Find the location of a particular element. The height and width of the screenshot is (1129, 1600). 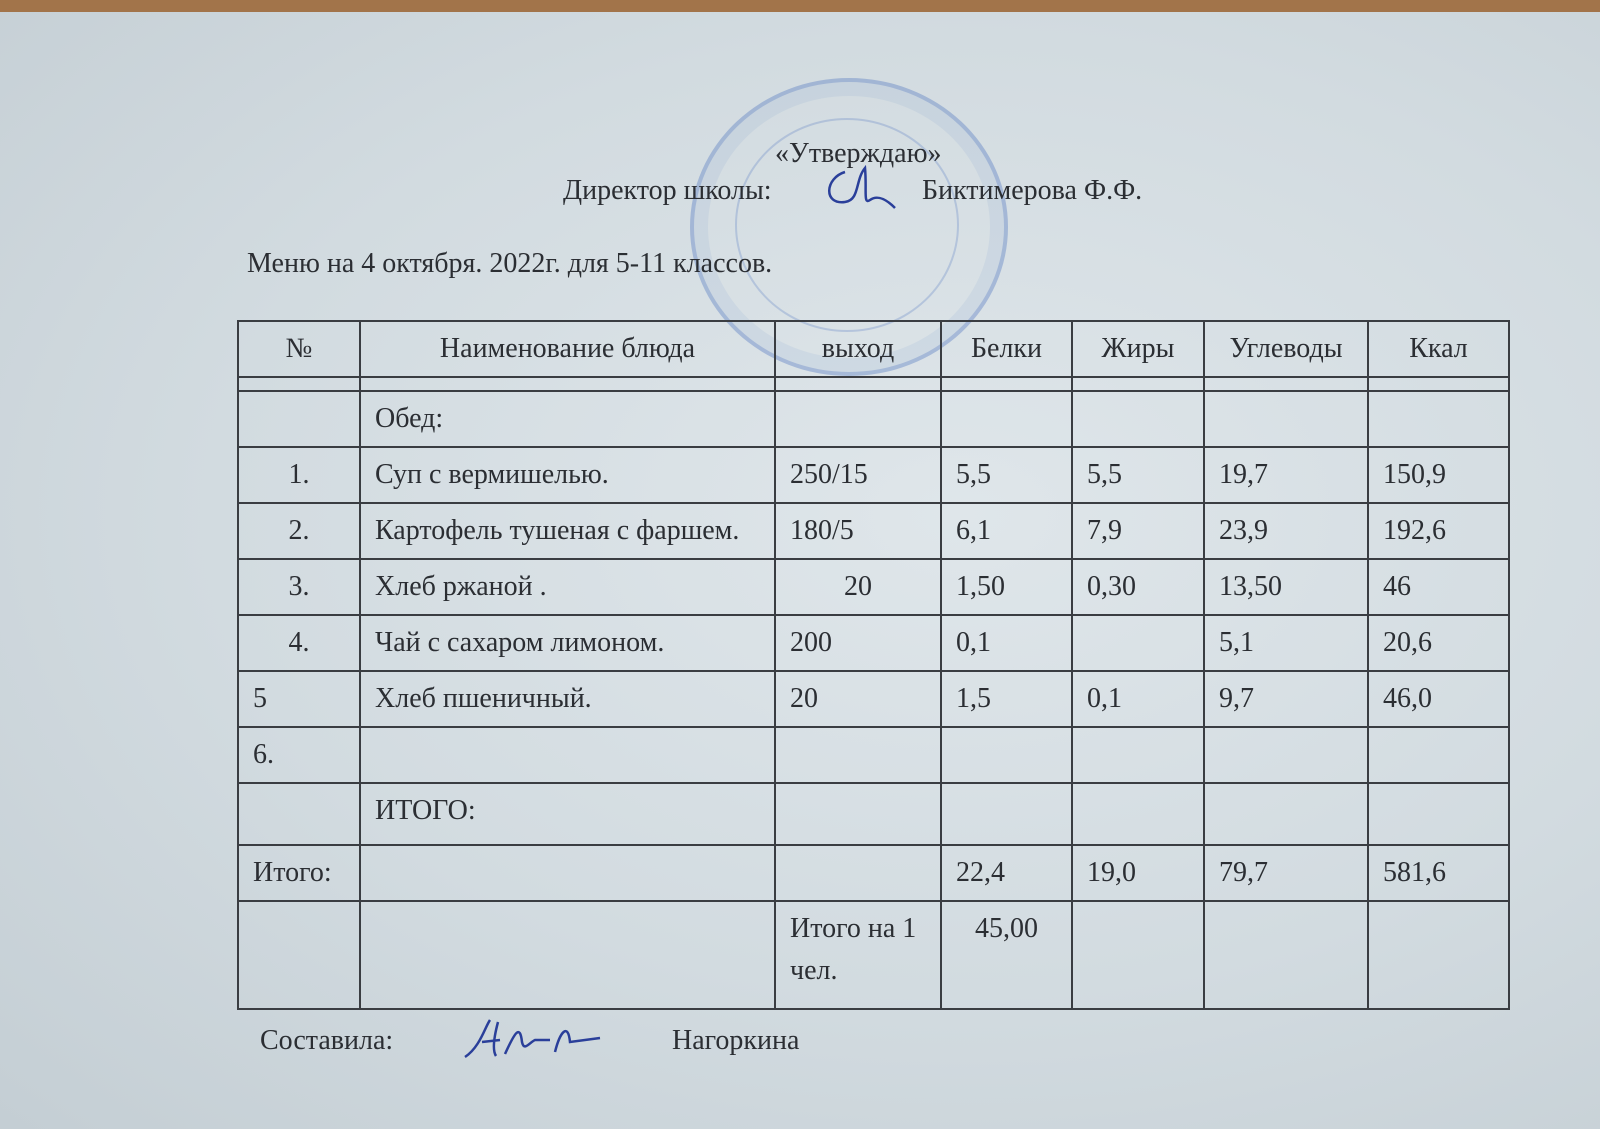

total-label: Итого: is located at coordinates (299, 873).